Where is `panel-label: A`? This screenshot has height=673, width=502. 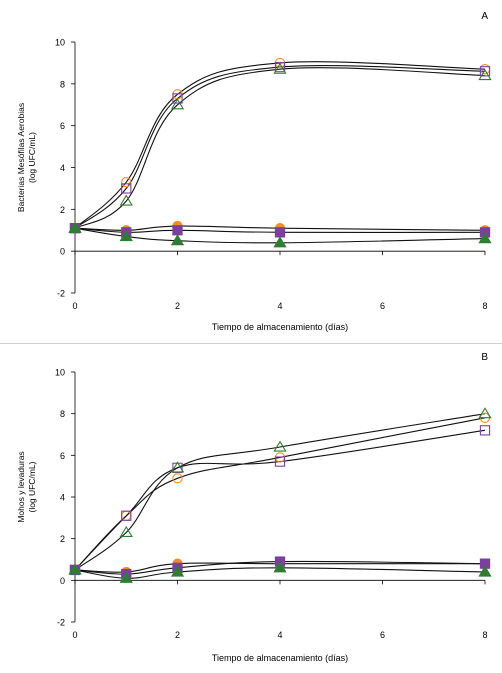
panel-label: A is located at coordinates (484, 16).